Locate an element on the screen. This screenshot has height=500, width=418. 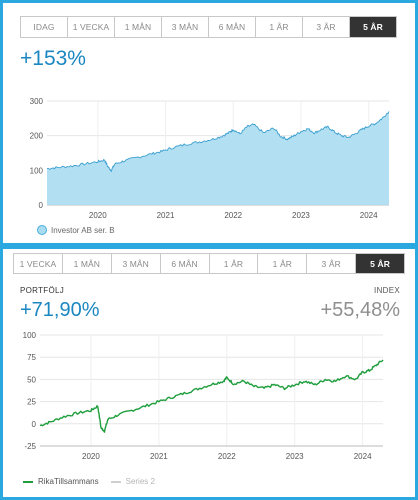
legend-swatch-series2 is located at coordinates (115, 481).